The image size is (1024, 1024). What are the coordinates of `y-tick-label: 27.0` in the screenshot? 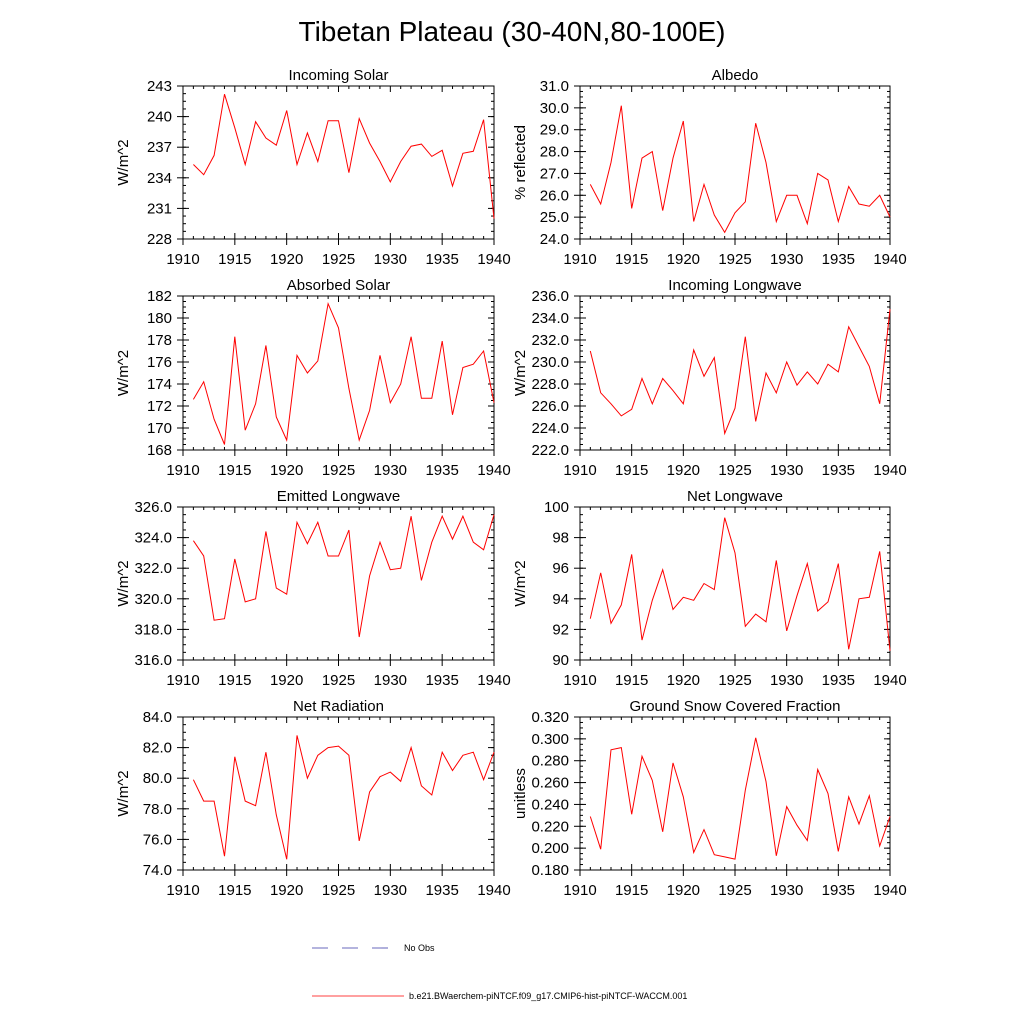 It's located at (554, 173).